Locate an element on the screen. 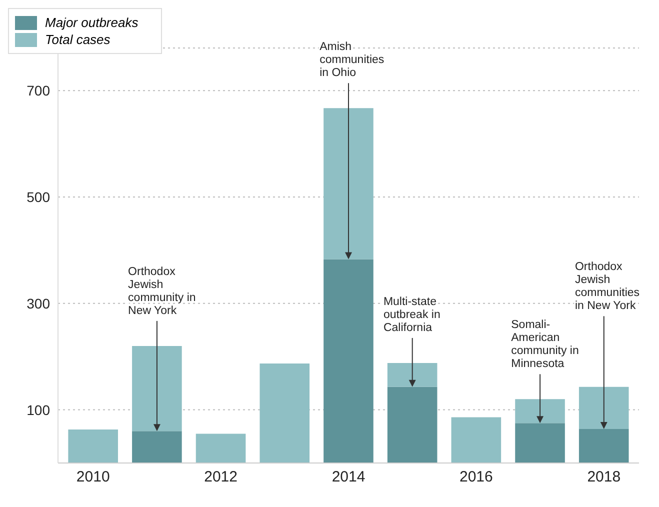 The image size is (659, 507). legend-label: Total cases is located at coordinates (77, 39).